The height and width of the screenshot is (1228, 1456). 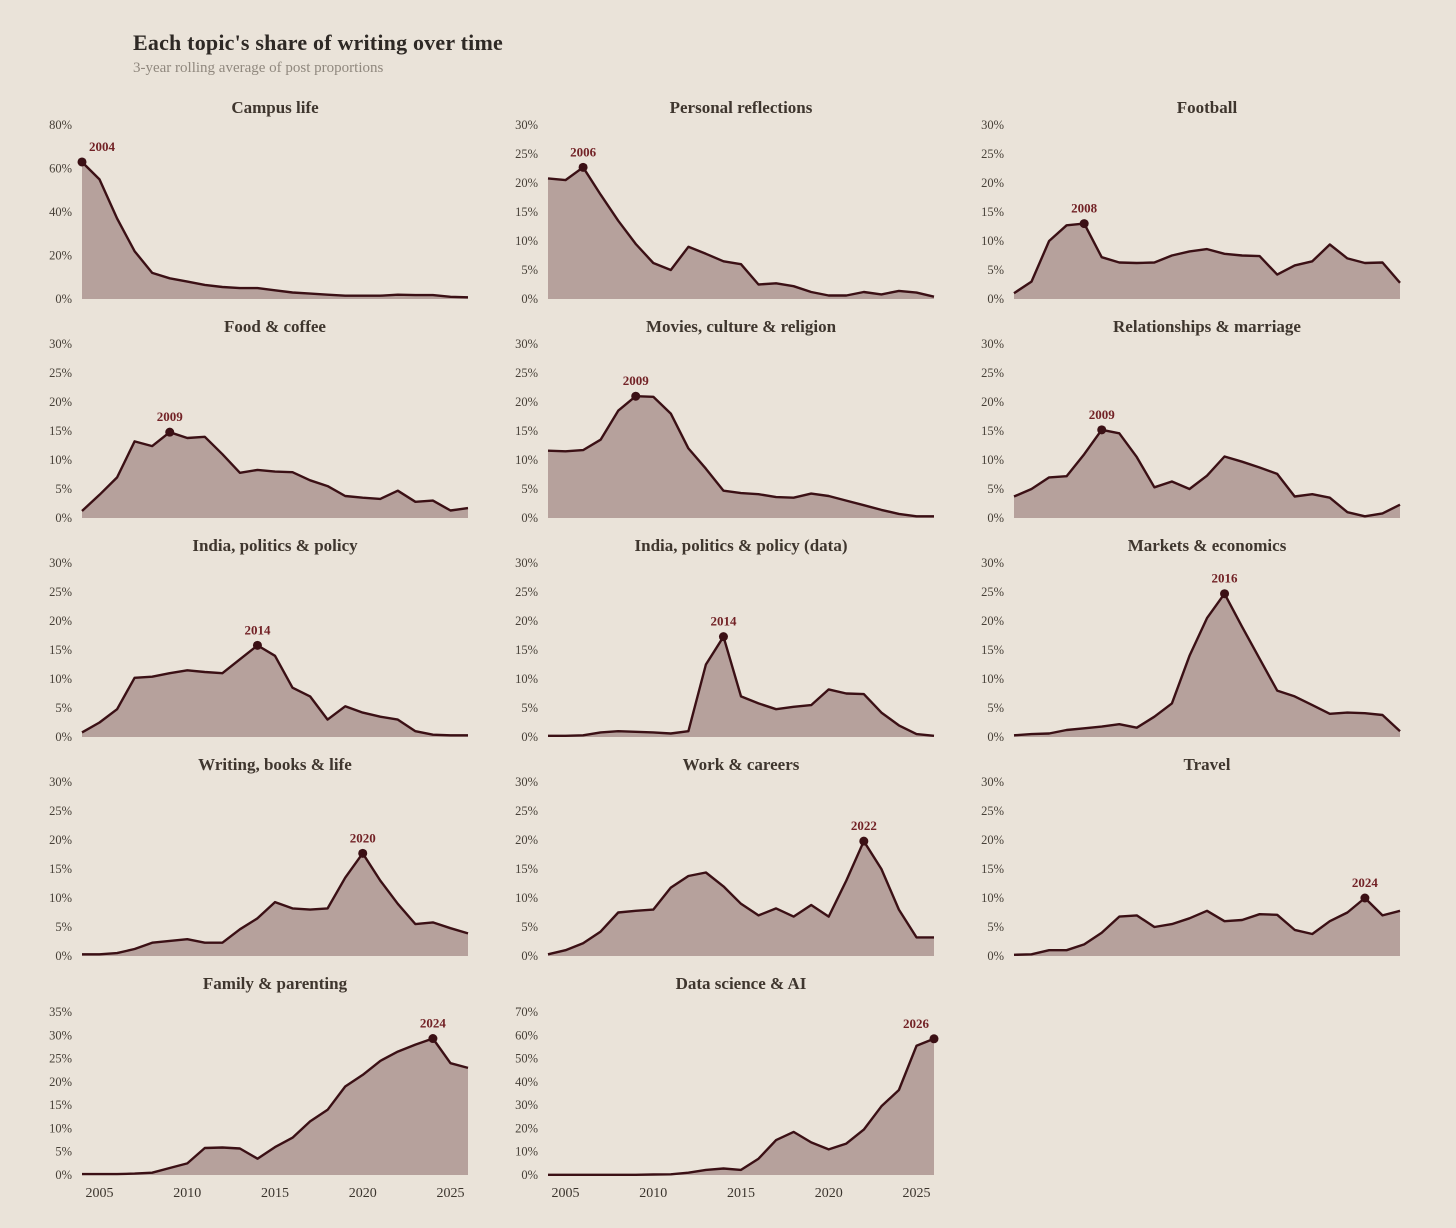 What do you see at coordinates (723, 621) in the screenshot?
I see `peak-year-label: 2014` at bounding box center [723, 621].